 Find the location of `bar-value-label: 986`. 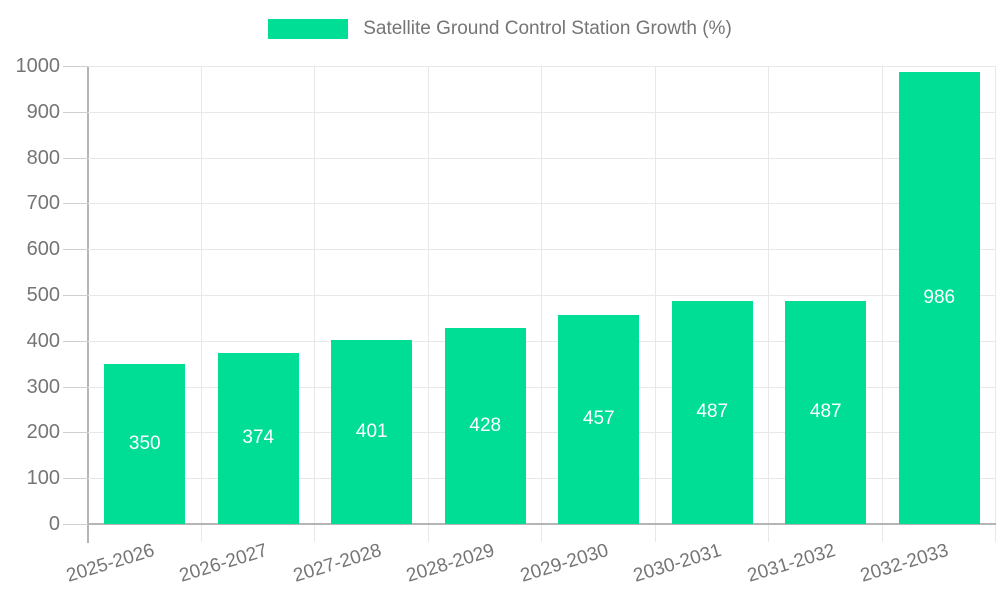

bar-value-label: 986 is located at coordinates (939, 298).